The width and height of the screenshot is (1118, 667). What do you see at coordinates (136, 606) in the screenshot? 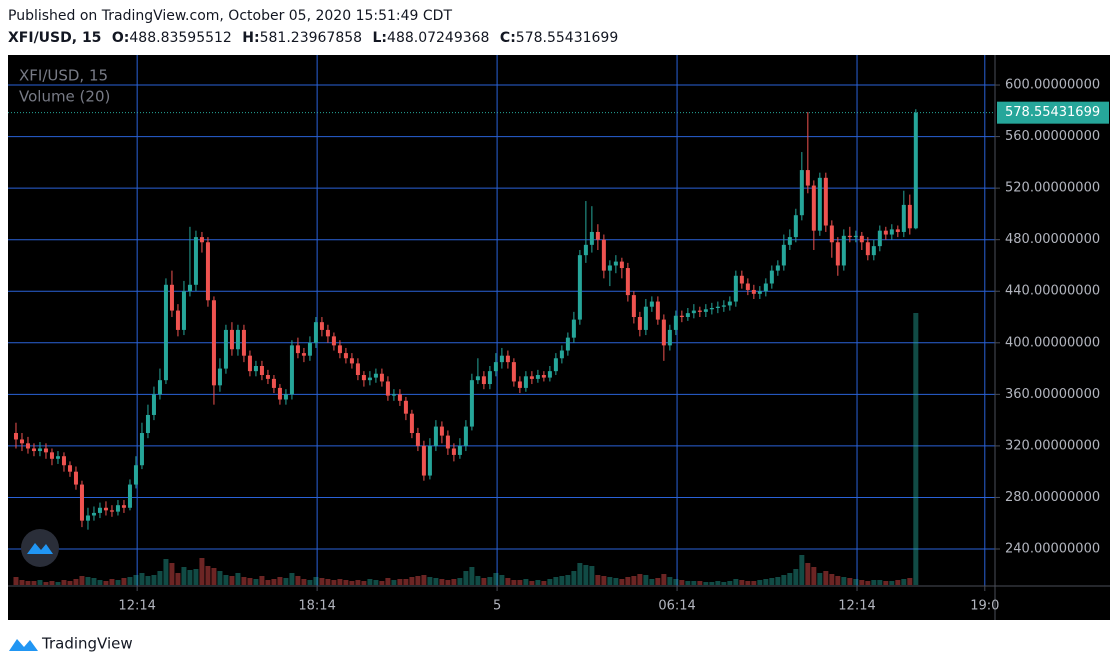
I see `x-tick-label: 12:14` at bounding box center [136, 606].